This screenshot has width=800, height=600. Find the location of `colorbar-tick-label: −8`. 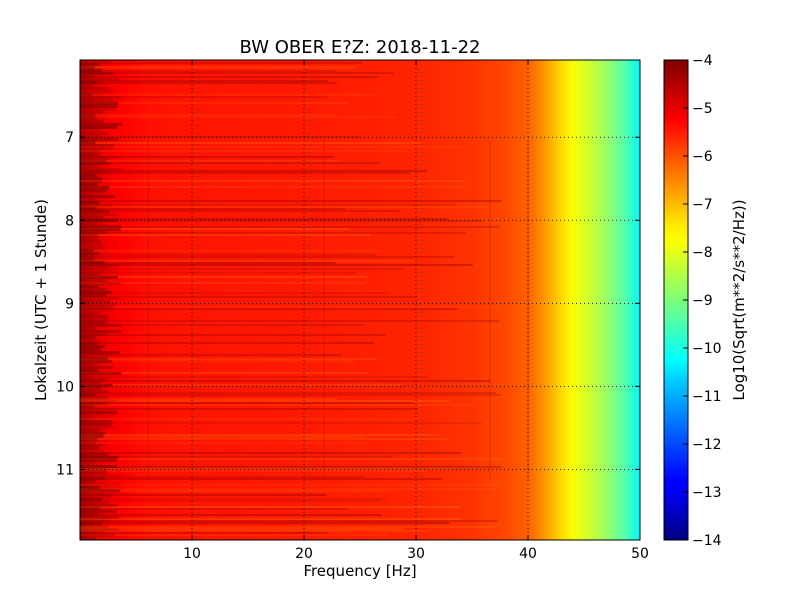

colorbar-tick-label: −8 is located at coordinates (702, 253).